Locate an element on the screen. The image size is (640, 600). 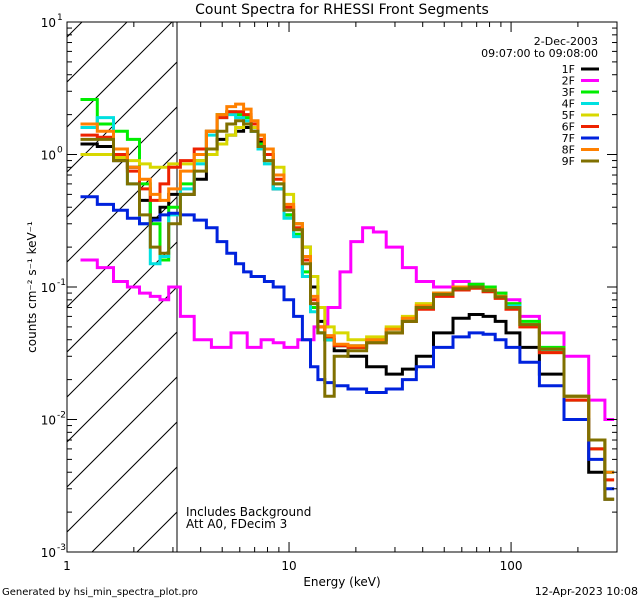
chart-title: Count Spectra for RHESSI Front Segments is located at coordinates (342, 10).